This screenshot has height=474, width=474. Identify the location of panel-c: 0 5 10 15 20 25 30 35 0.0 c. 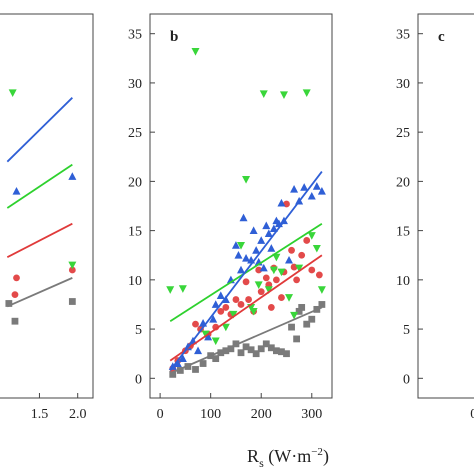
(435, 217).